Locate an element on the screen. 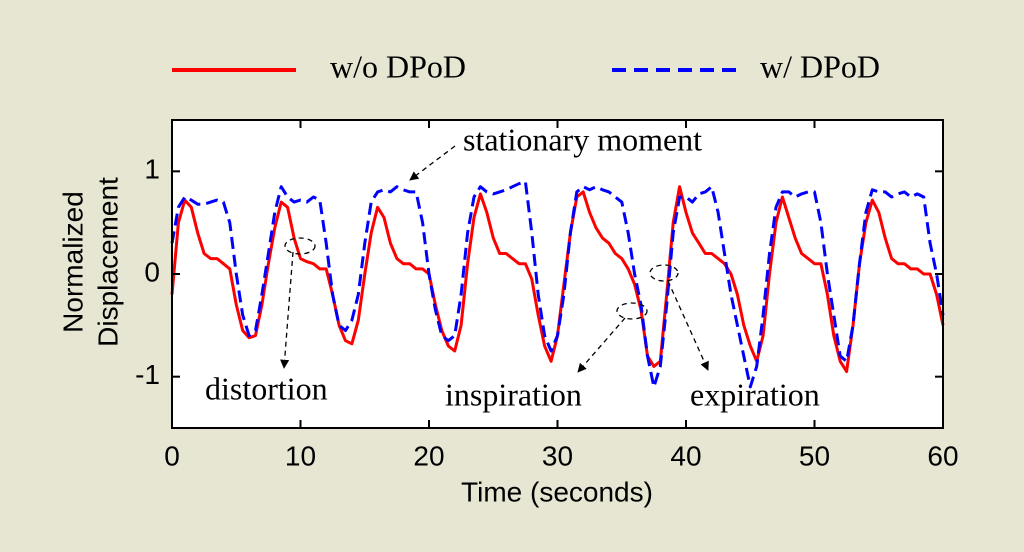 This screenshot has height=552, width=1024. annotation: expiration is located at coordinates (755, 394).